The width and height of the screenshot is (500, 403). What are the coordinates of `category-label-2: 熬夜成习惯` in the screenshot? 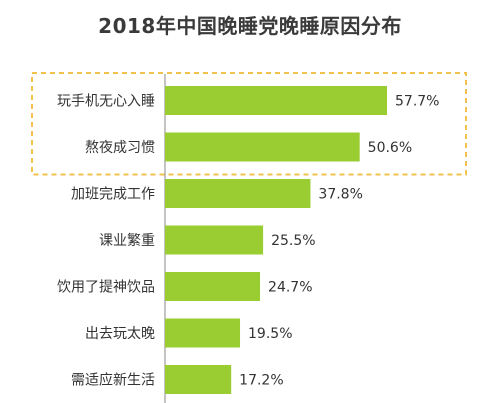 It's located at (120, 147).